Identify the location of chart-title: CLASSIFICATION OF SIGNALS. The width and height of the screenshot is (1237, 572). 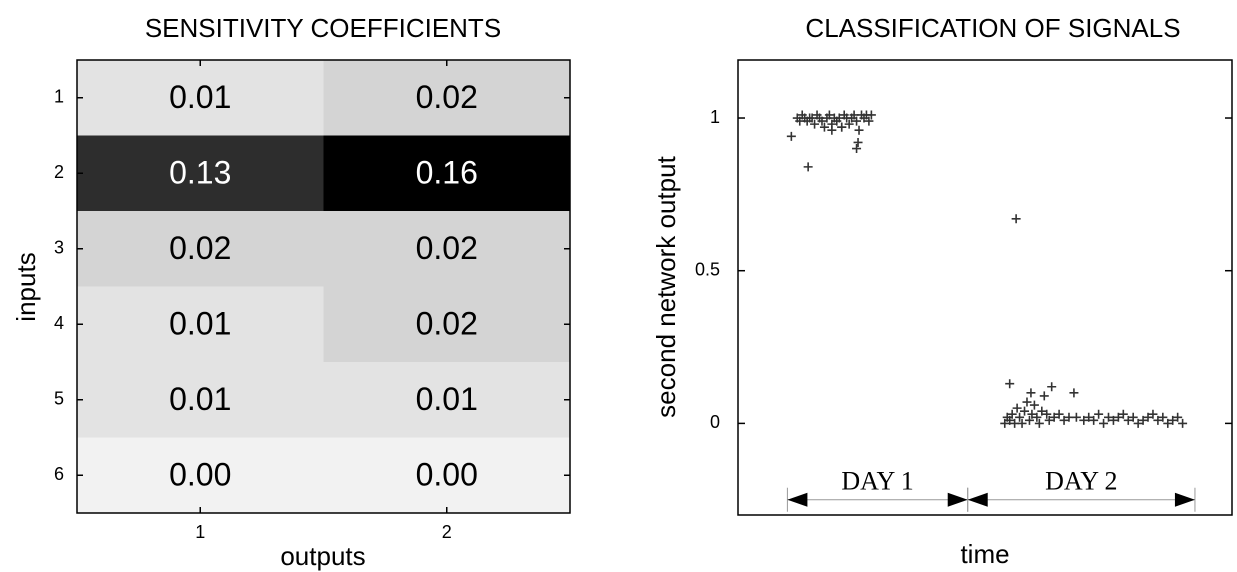
(992, 28).